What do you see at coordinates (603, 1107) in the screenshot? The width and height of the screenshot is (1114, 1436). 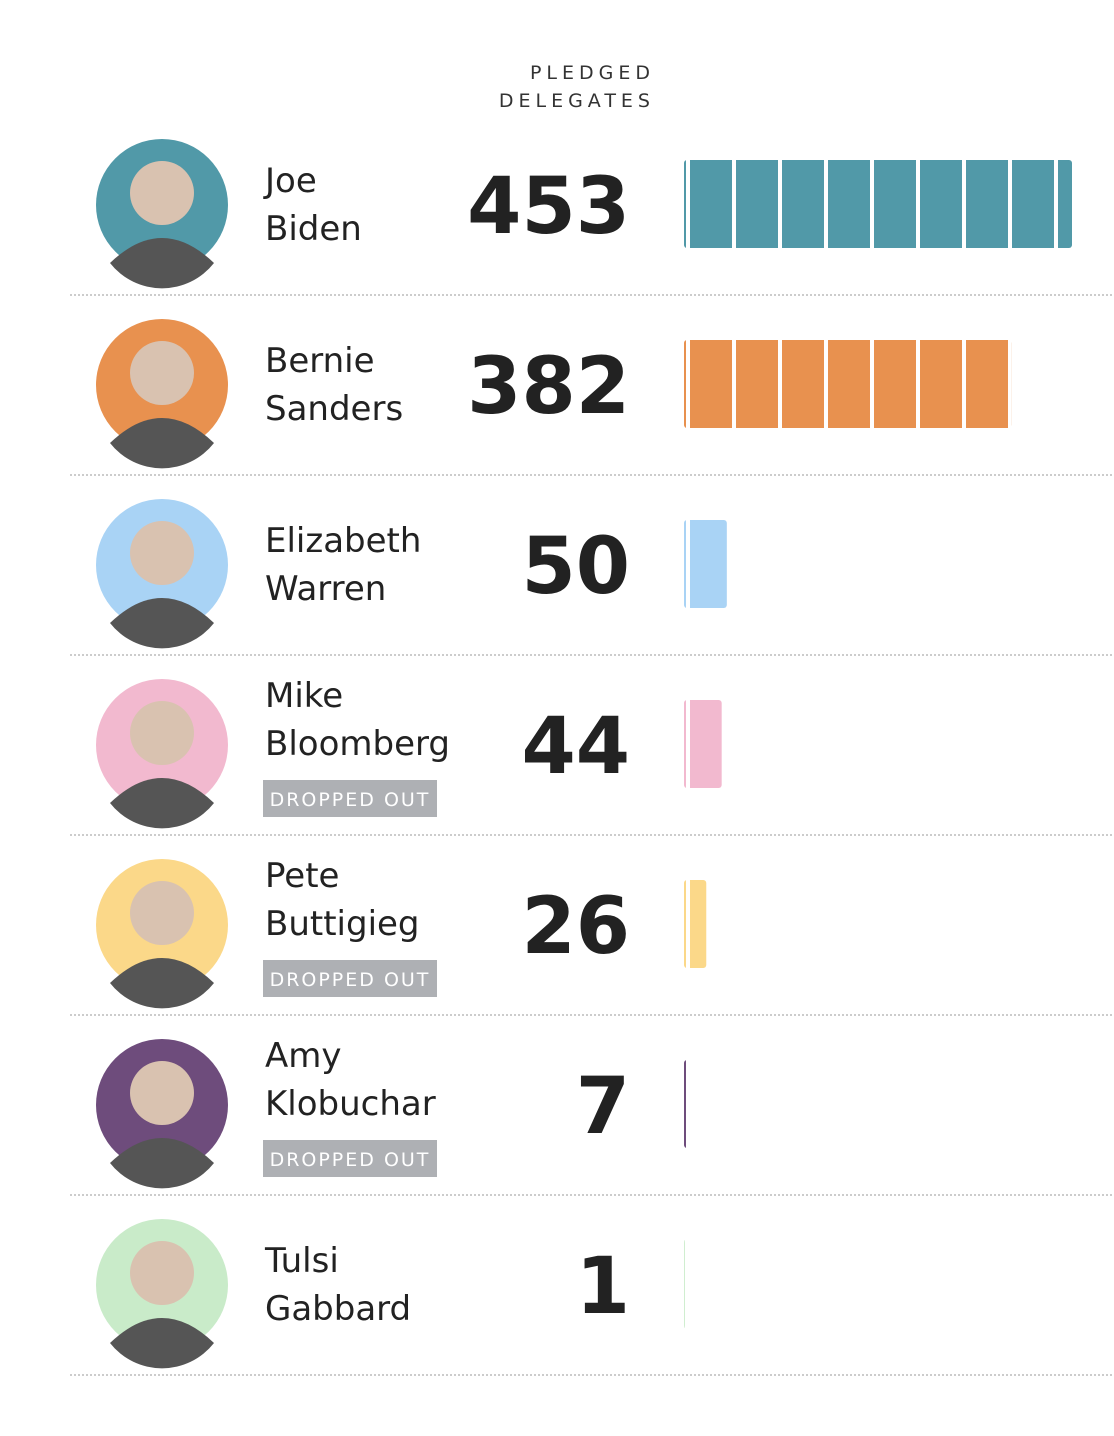 I see `delegate-count: 7` at bounding box center [603, 1107].